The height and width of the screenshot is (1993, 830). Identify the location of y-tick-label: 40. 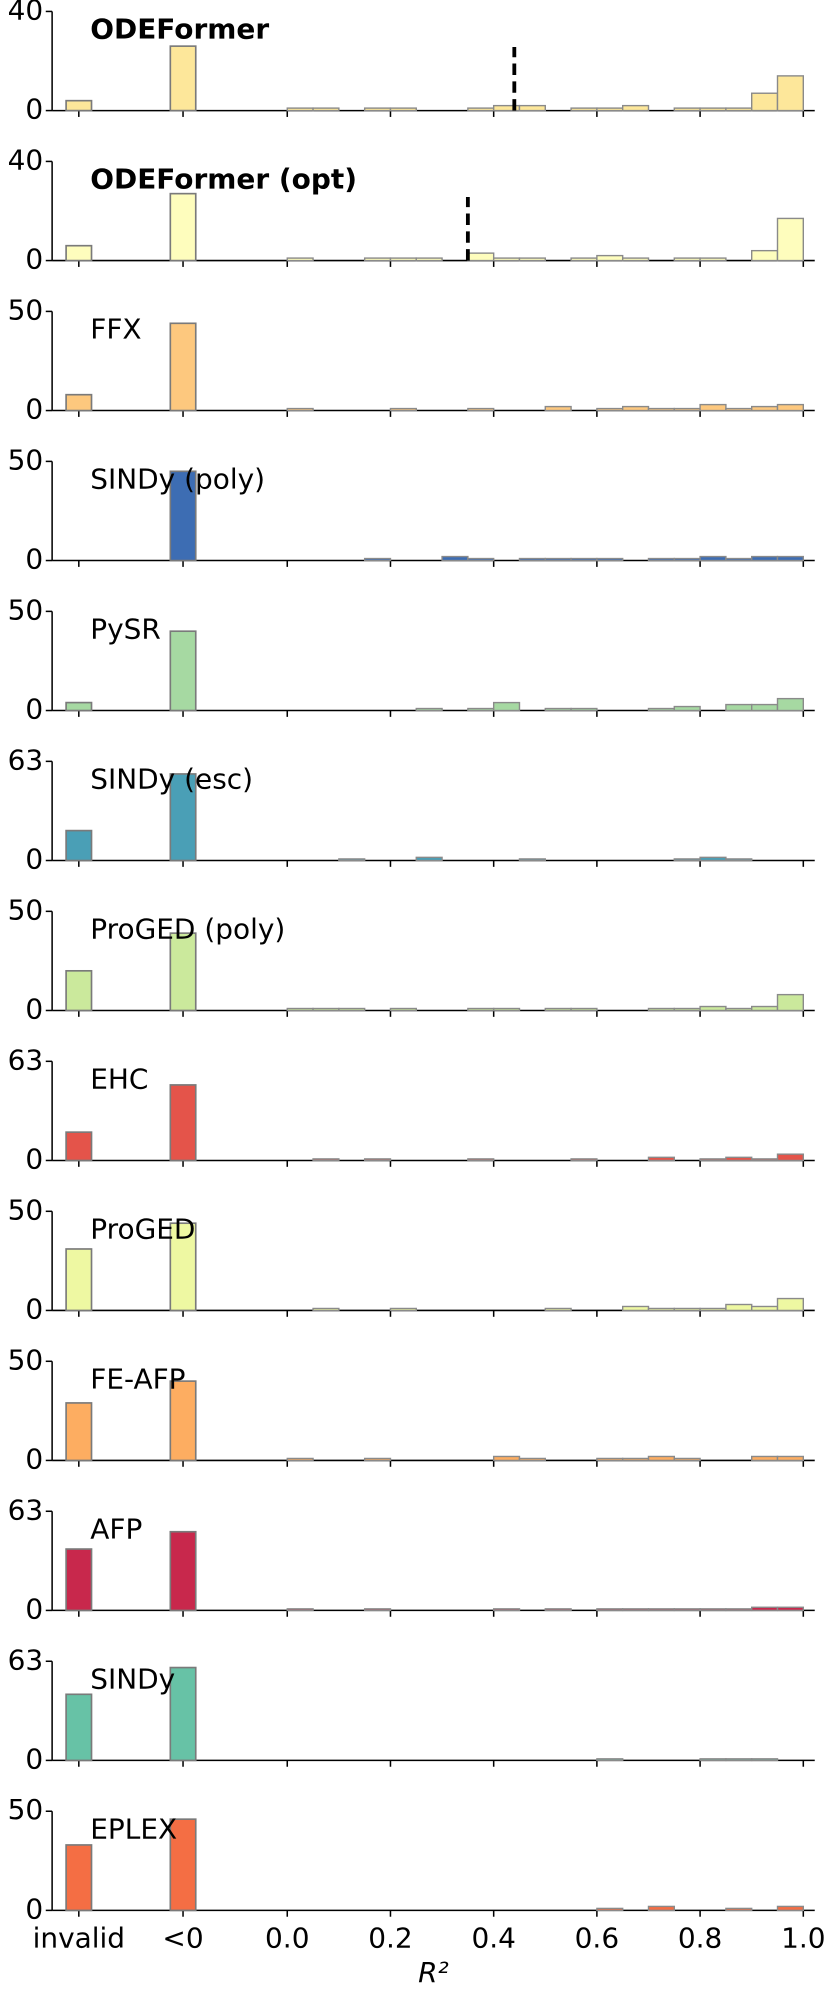
(26, 159).